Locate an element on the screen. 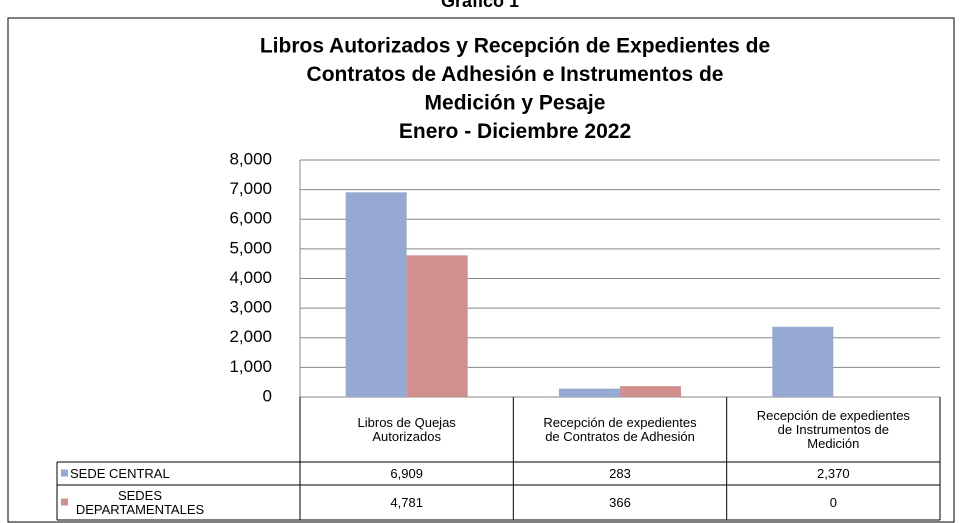  x-tick-label: Libros de Quejas Autorizados is located at coordinates (406, 429).